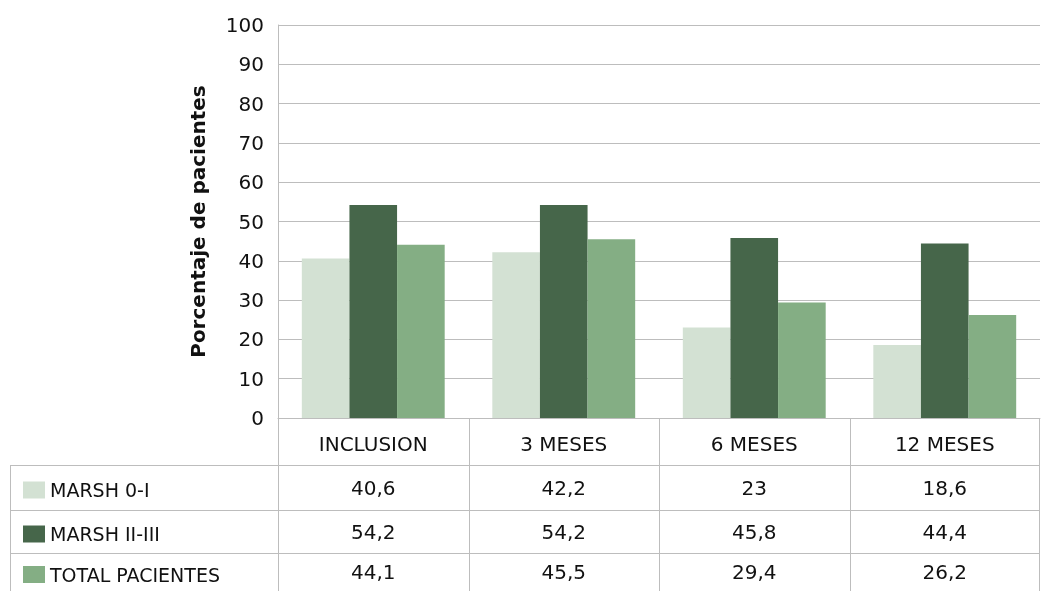 The height and width of the screenshot is (591, 1046). I want to click on x-tick-label: 6 MESES, so click(754, 444).